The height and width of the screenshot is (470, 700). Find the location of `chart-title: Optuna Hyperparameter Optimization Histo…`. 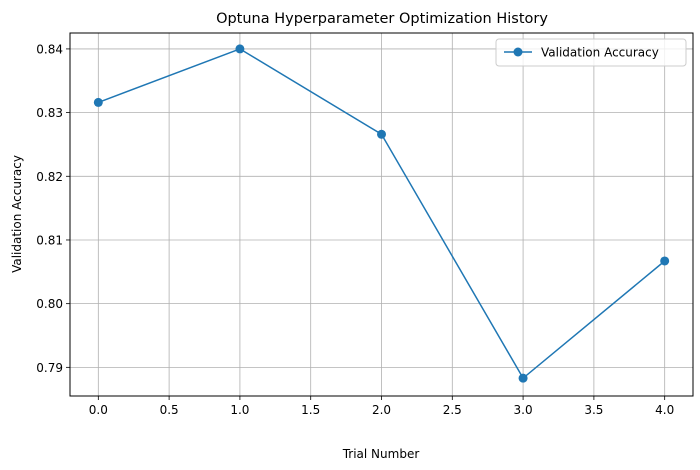

chart-title: Optuna Hyperparameter Optimization Histo… is located at coordinates (382, 19).